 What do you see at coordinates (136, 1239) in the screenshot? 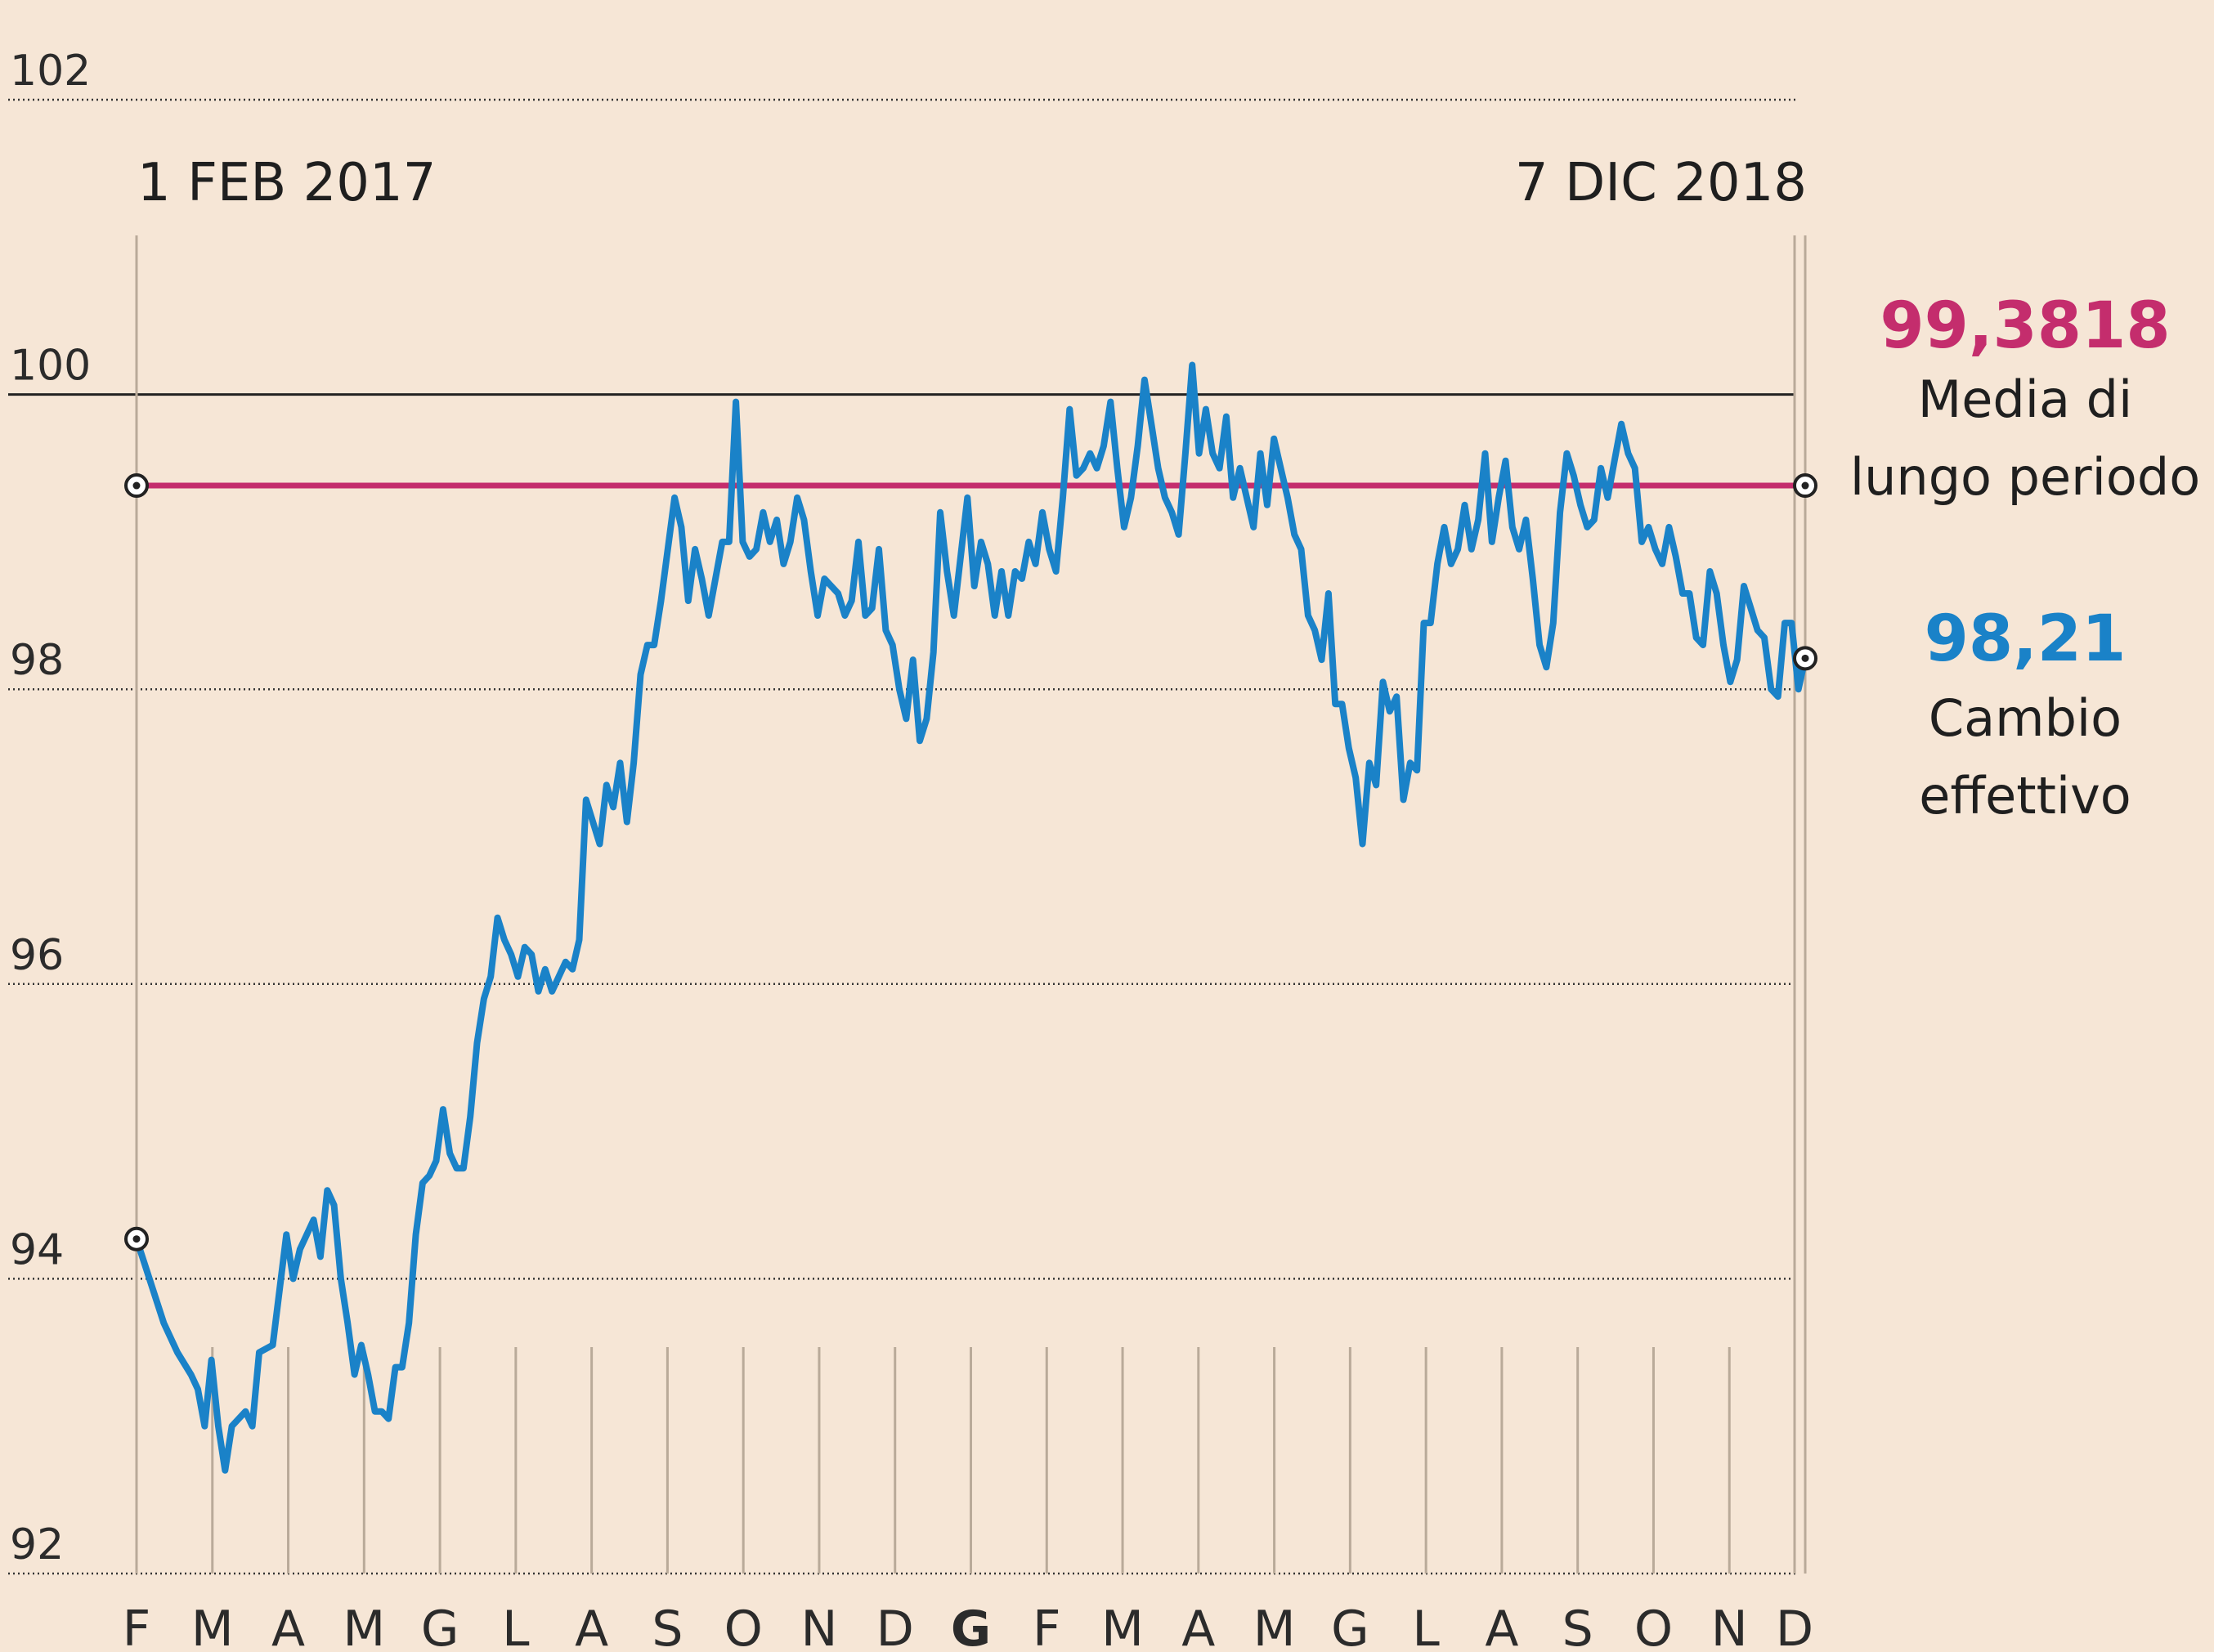
I see `rate-start-marker-dot` at bounding box center [136, 1239].